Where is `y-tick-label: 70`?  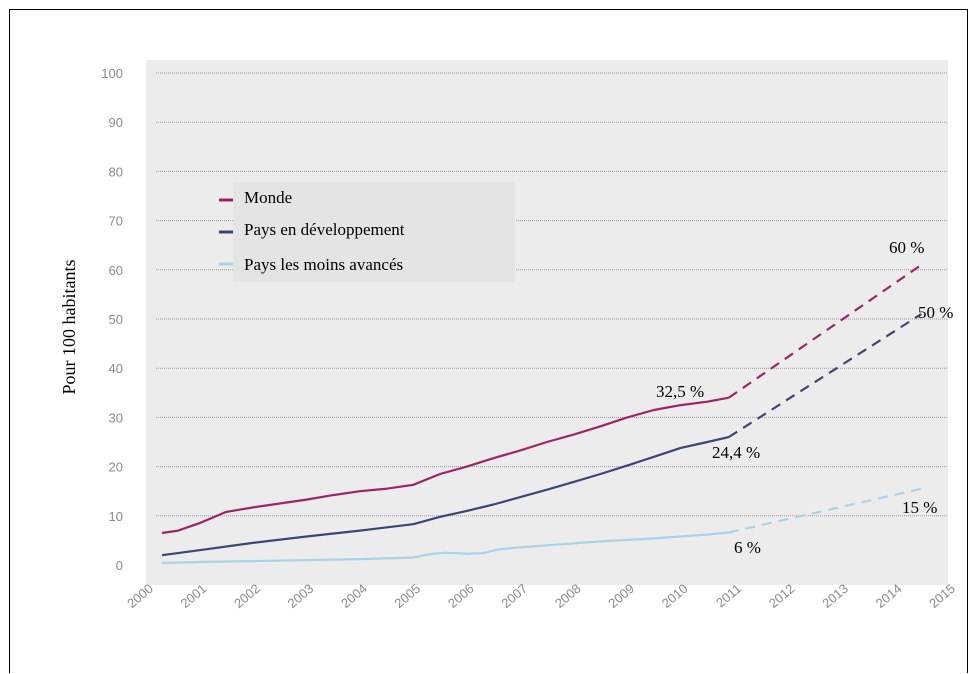 y-tick-label: 70 is located at coordinates (116, 221).